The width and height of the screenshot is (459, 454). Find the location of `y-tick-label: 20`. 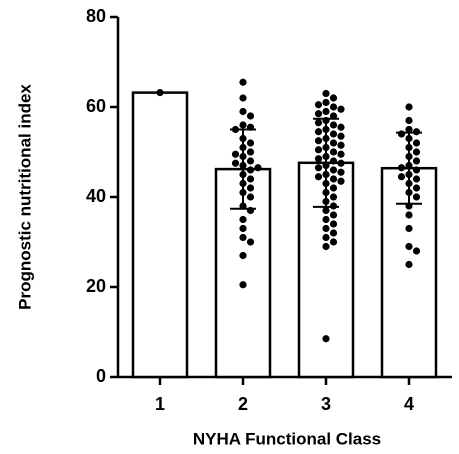

y-tick-label: 20 is located at coordinates (96, 286).